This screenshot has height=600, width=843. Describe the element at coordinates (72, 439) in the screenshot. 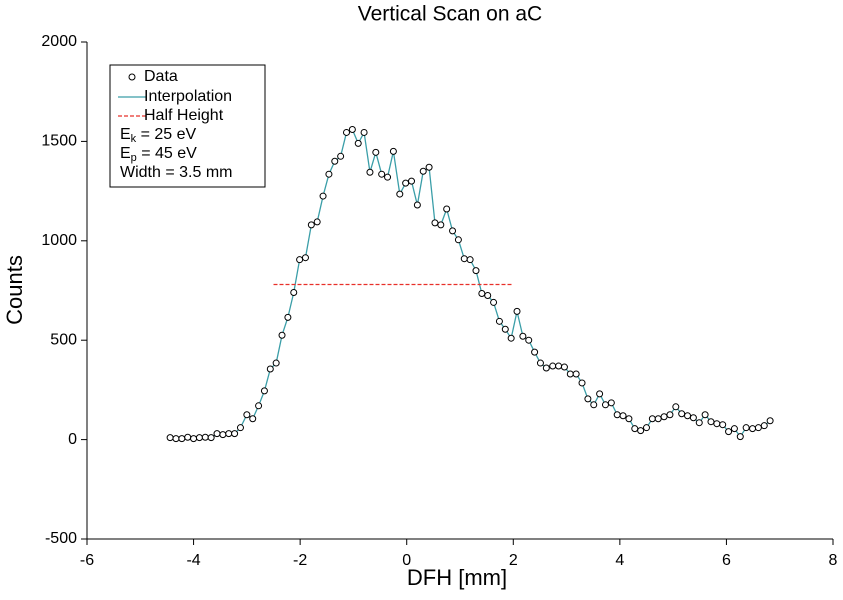

I see `y-tick-label: 0` at that location.